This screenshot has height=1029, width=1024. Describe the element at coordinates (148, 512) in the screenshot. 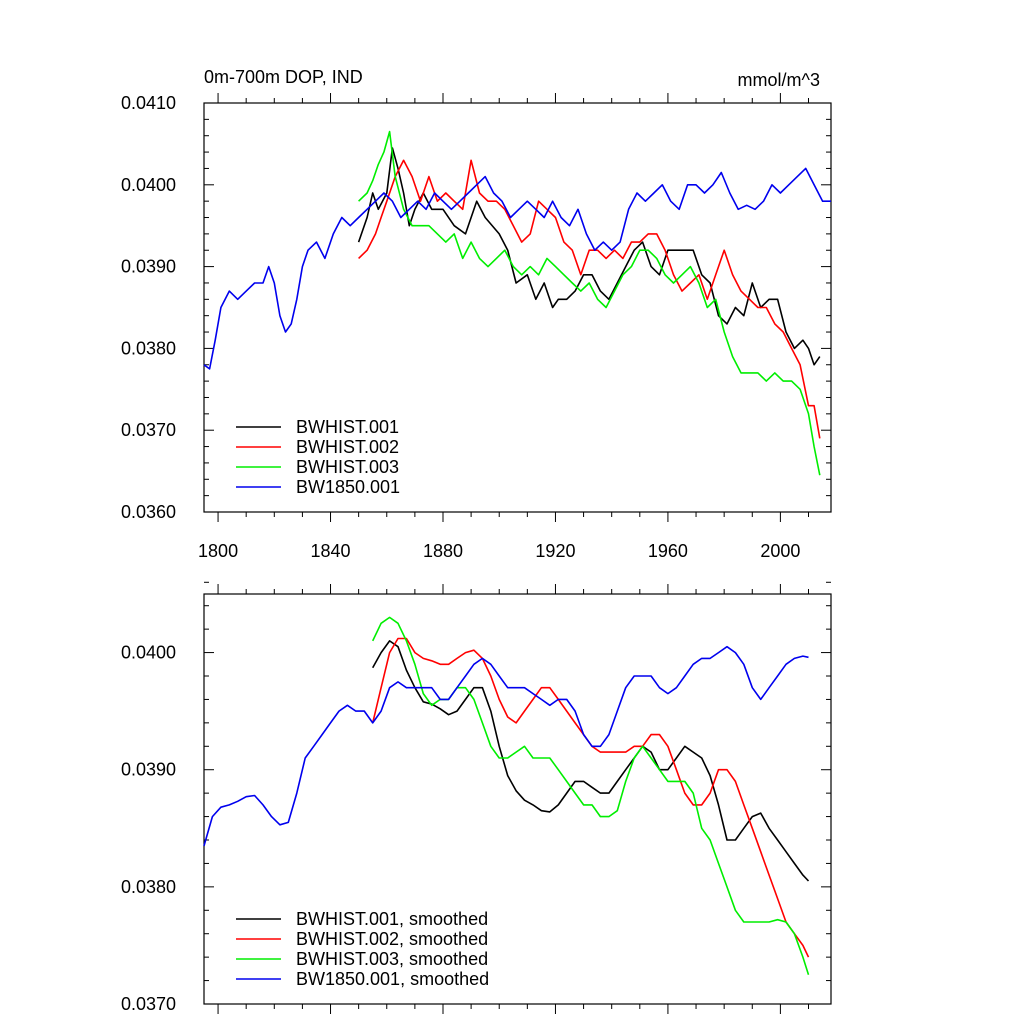

I see `y-tick-label: 0.0360` at that location.